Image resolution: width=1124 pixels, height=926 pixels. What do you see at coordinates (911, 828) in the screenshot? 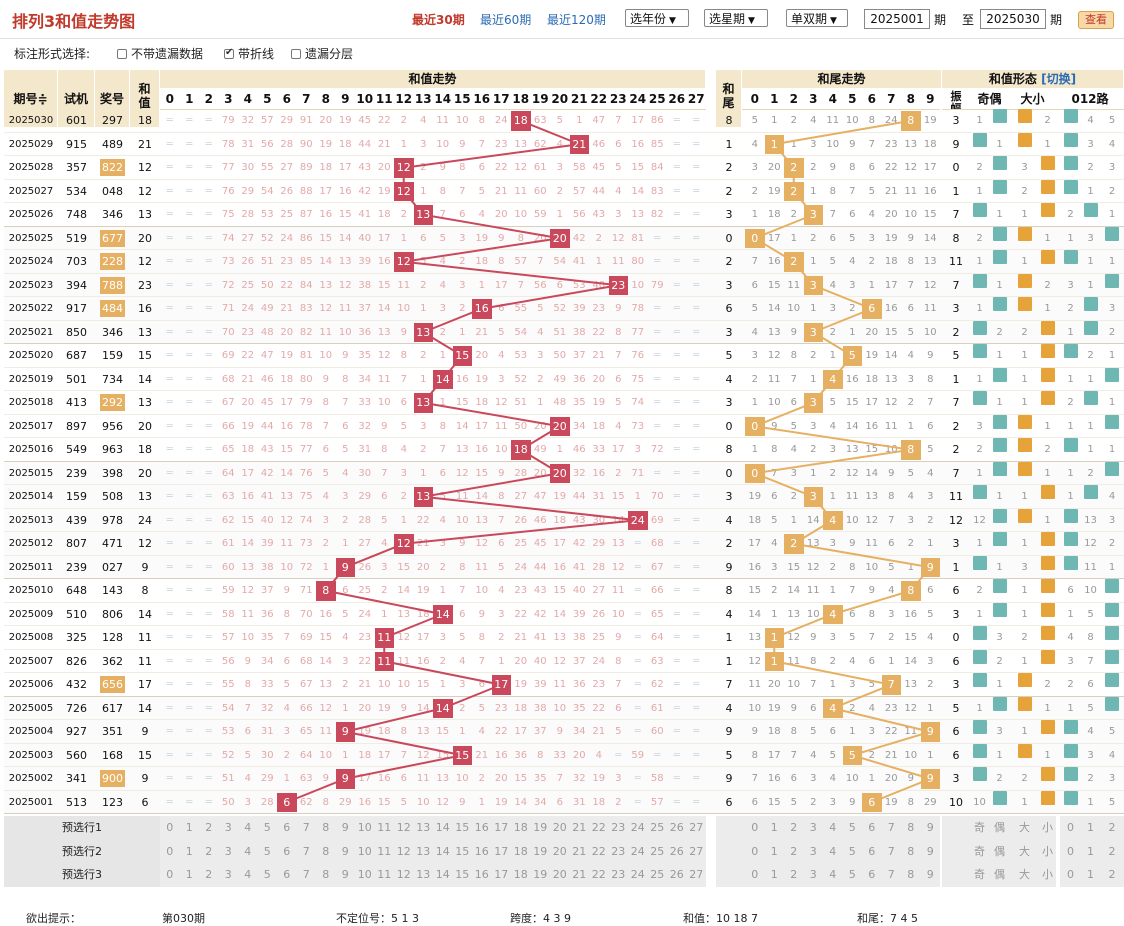
I see `preselect-tail-number: 8` at bounding box center [911, 828].